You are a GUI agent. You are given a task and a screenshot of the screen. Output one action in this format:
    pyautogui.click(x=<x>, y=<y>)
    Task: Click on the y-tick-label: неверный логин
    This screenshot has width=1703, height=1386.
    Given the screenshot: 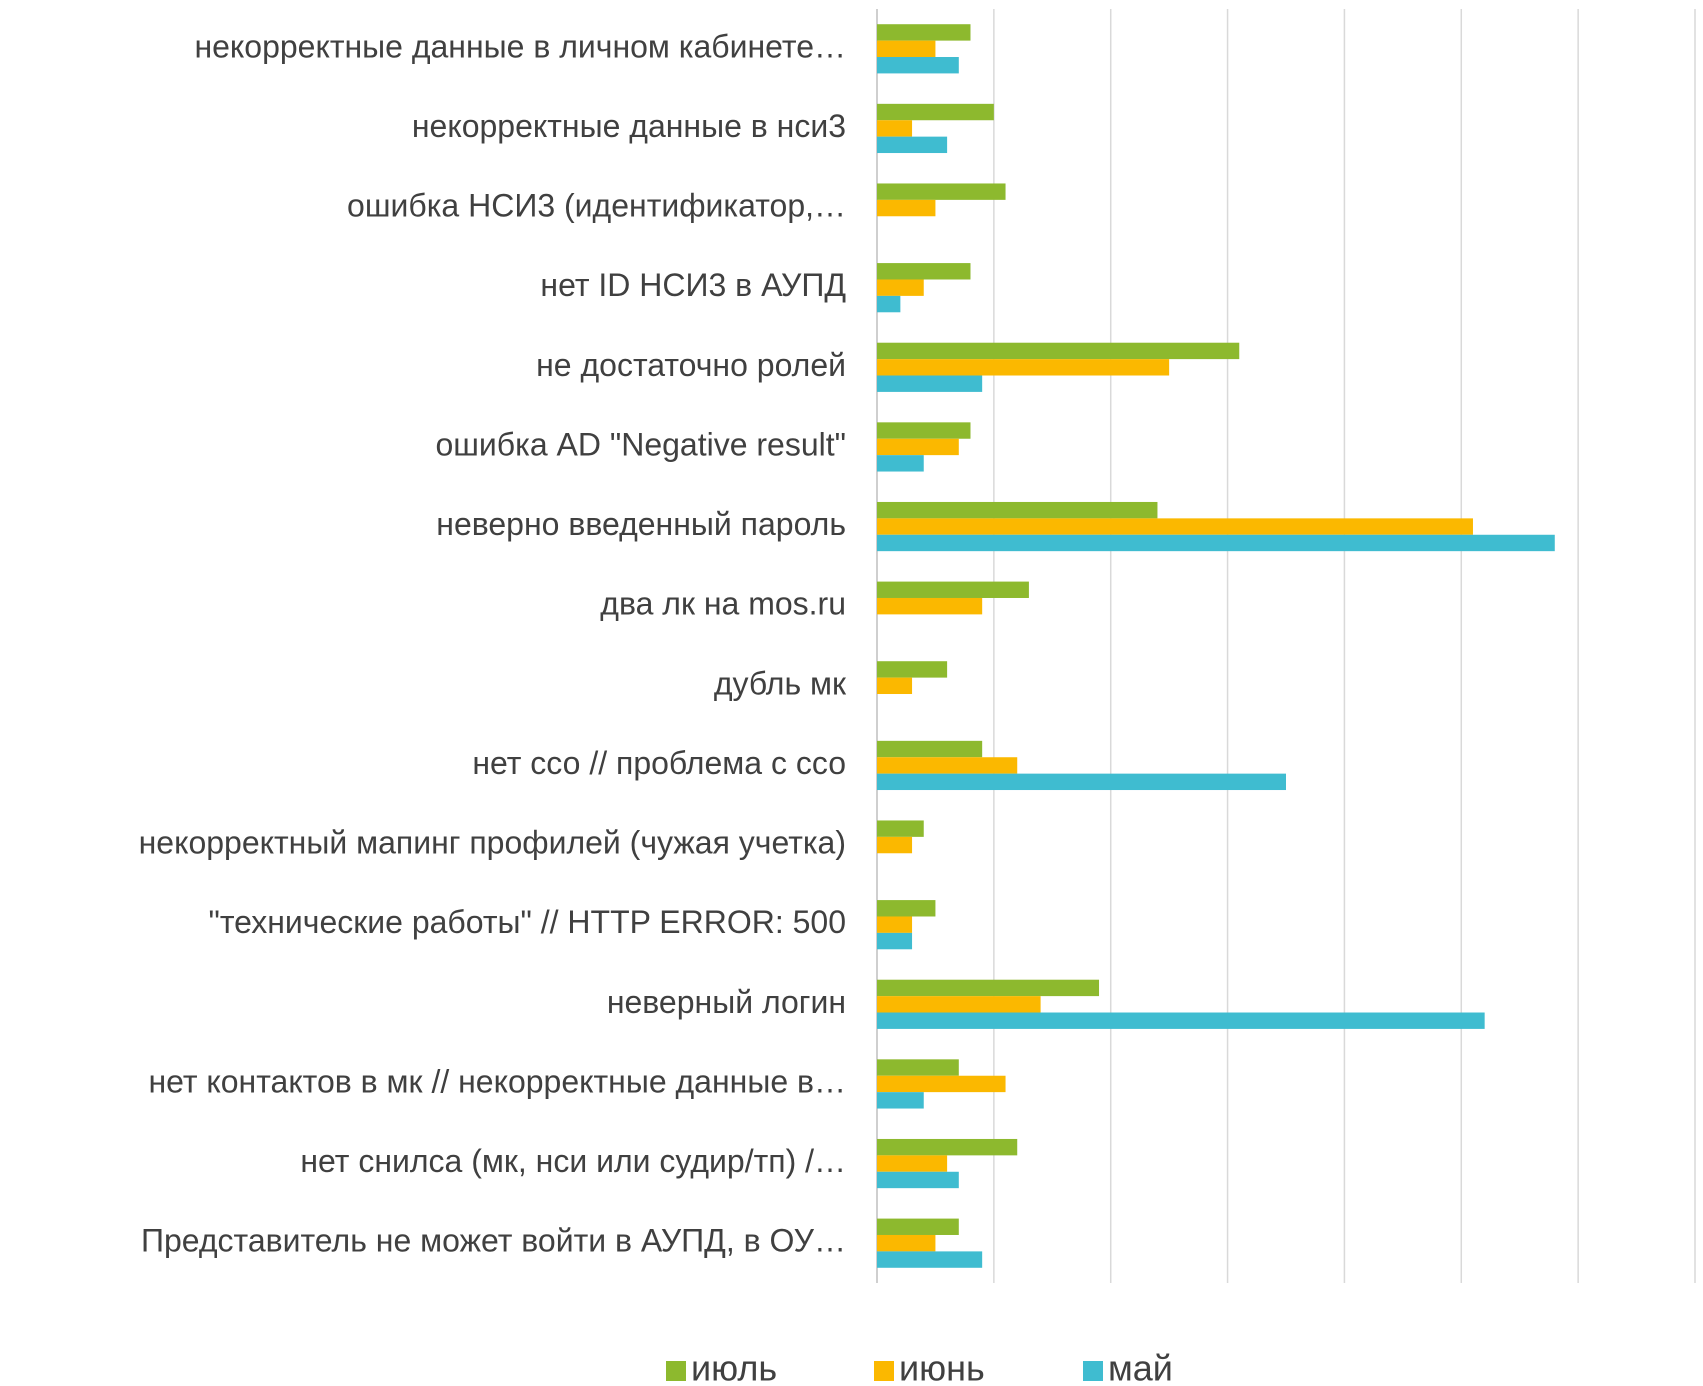 What is the action you would take?
    pyautogui.click(x=726, y=1002)
    